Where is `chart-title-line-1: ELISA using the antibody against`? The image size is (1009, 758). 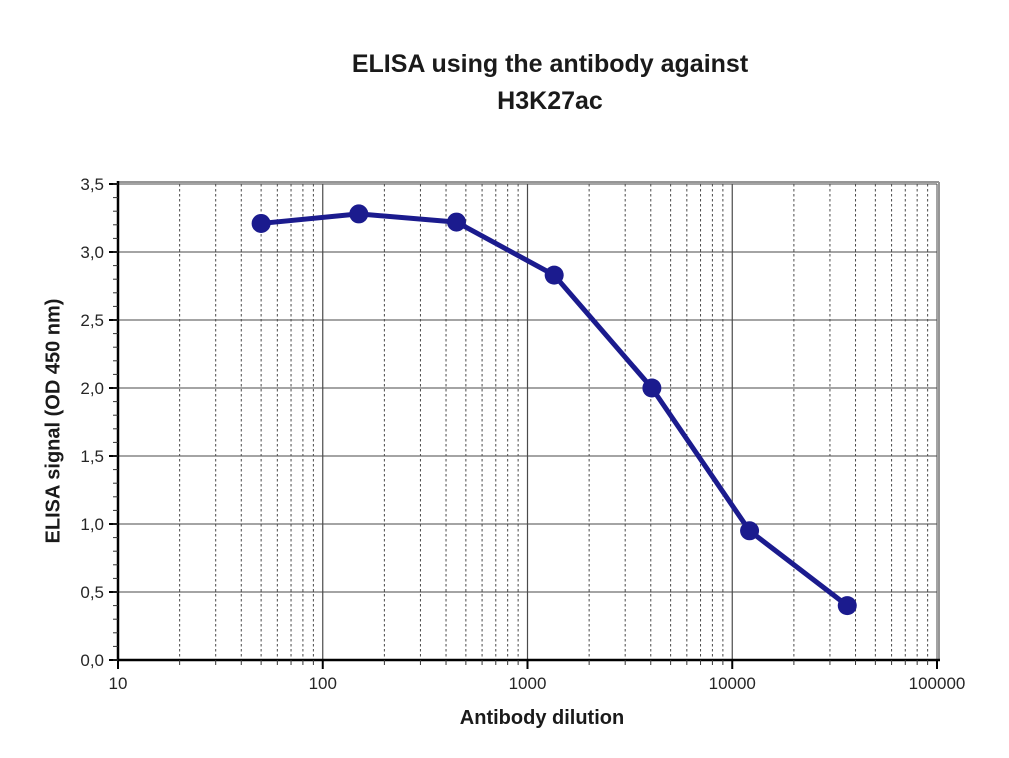
chart-title-line-1: ELISA using the antibody against is located at coordinates (550, 64).